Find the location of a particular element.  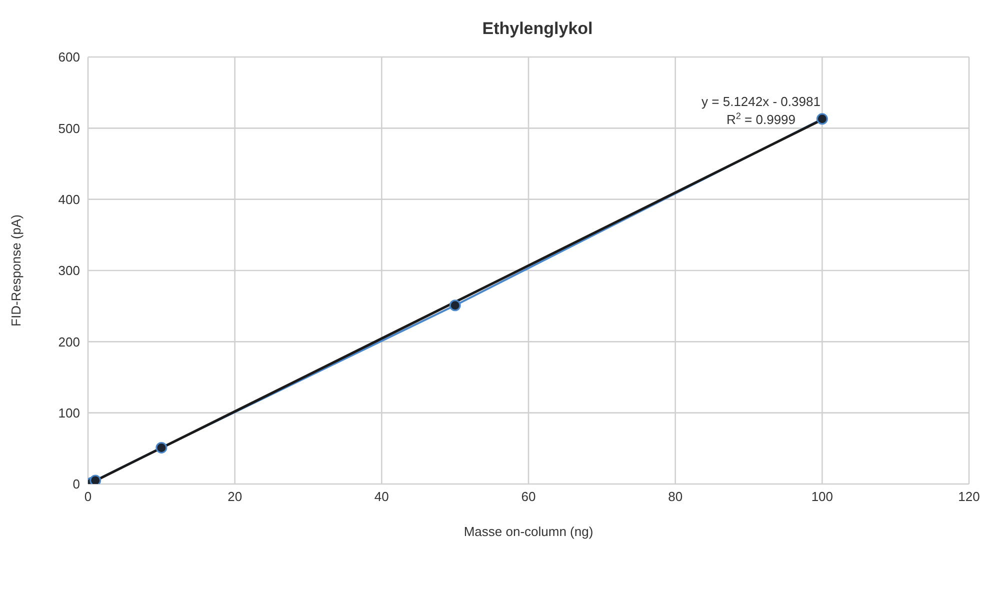

x-tick-label: 40 is located at coordinates (381, 496).